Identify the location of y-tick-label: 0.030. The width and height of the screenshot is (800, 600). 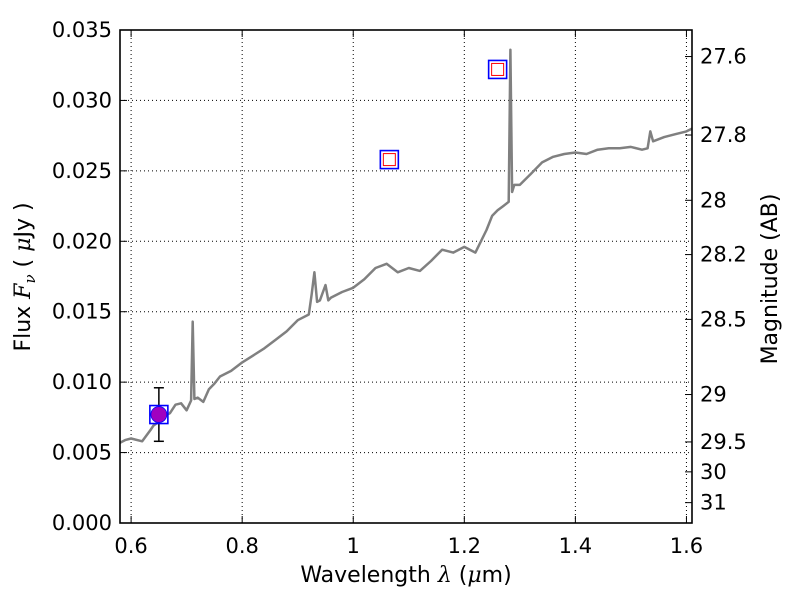
(82, 100).